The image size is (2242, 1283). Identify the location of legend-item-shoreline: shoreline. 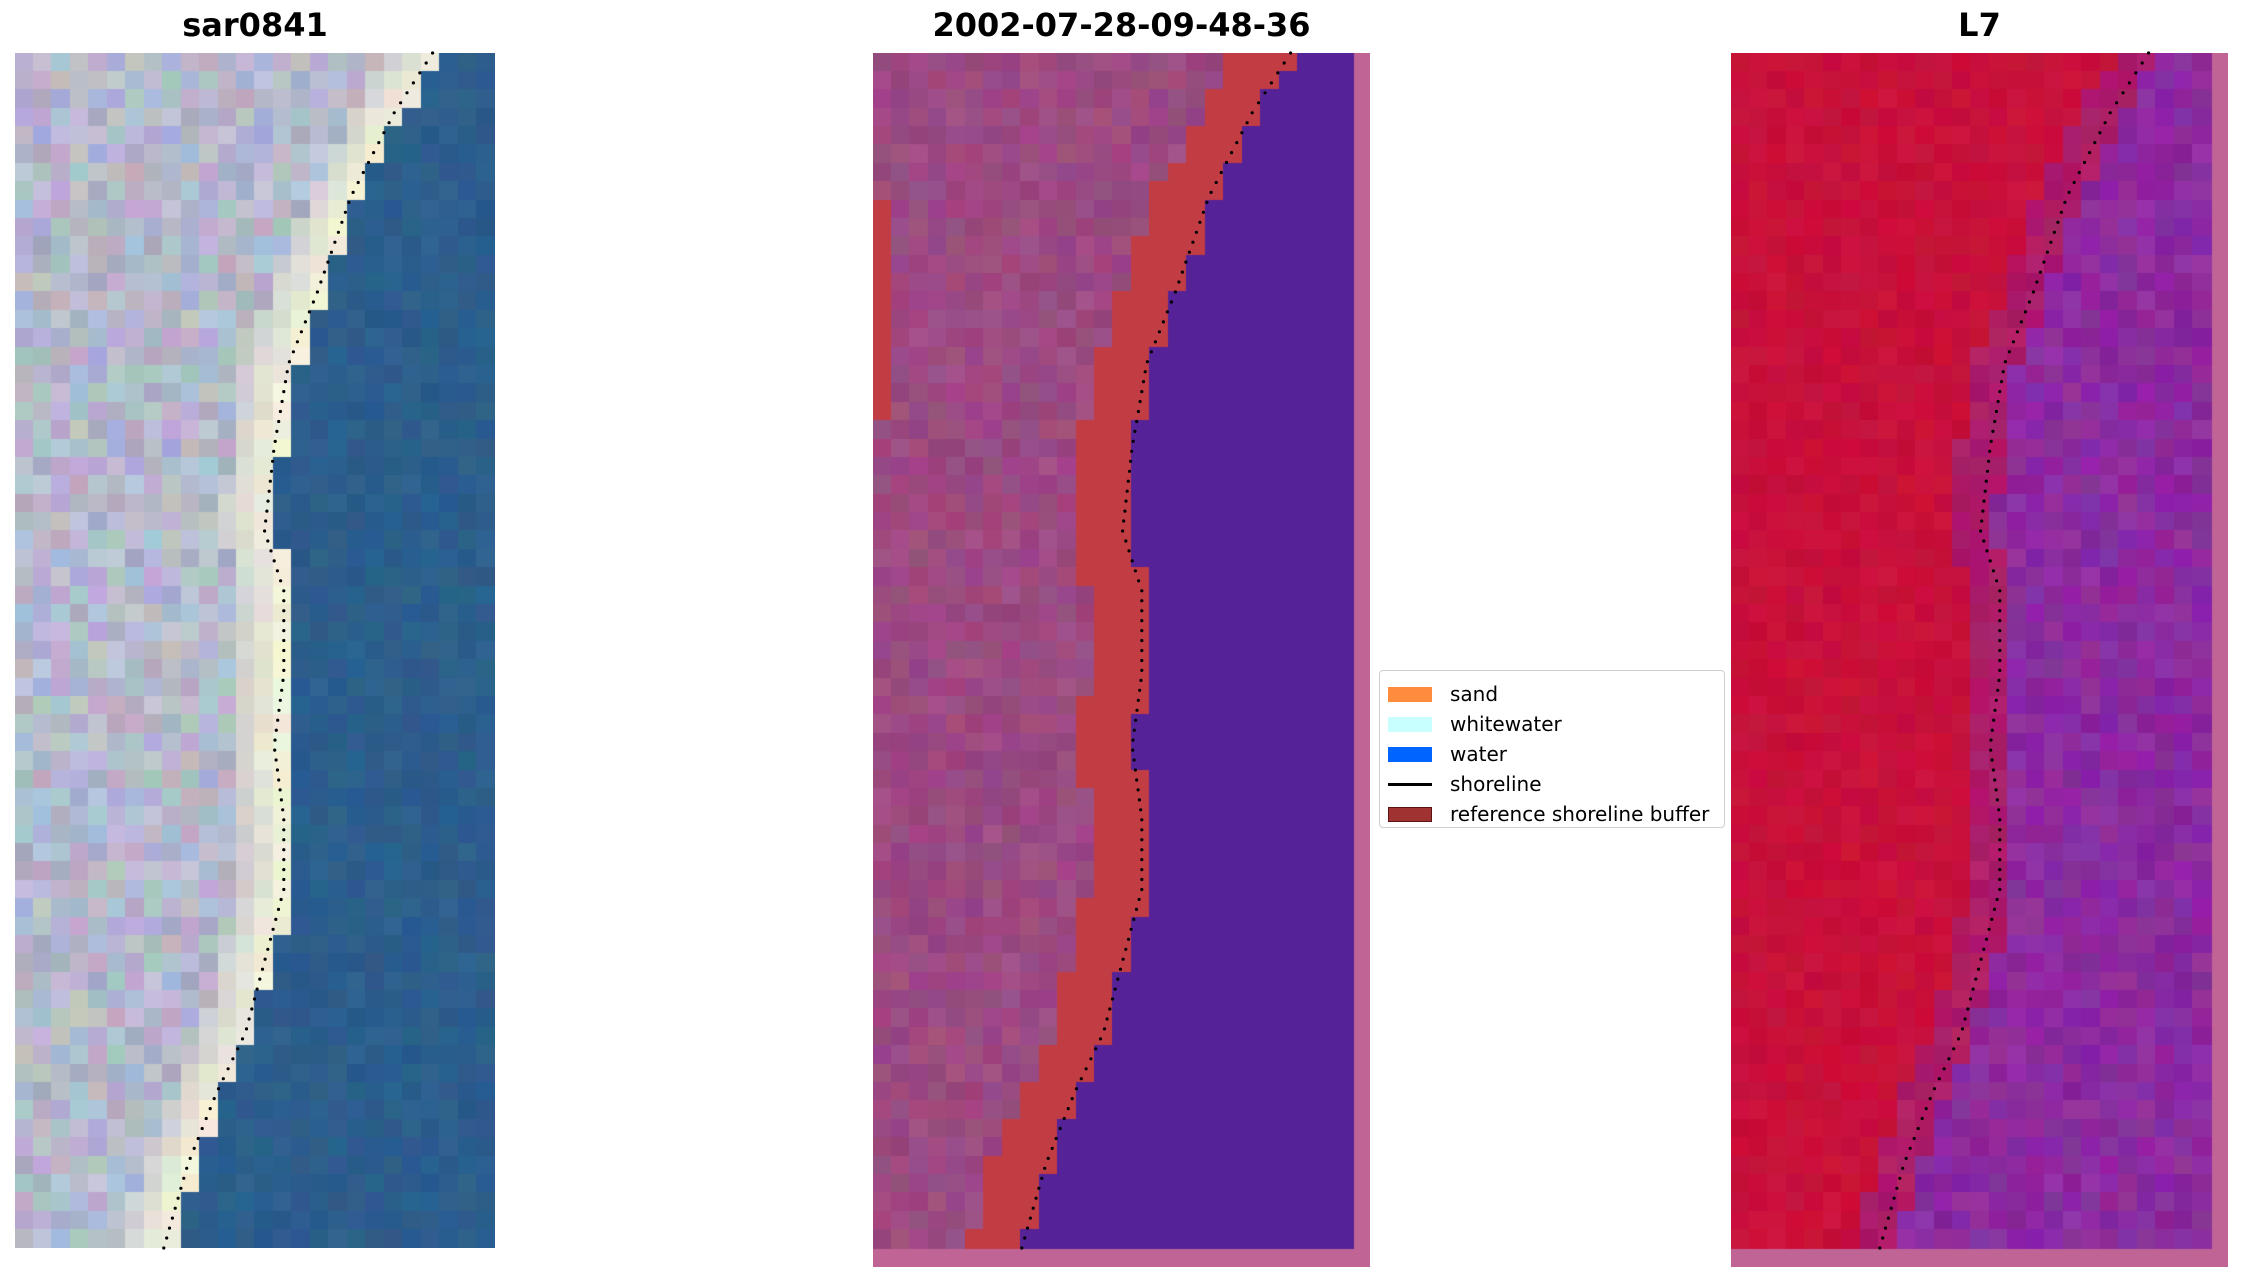
(1552, 784).